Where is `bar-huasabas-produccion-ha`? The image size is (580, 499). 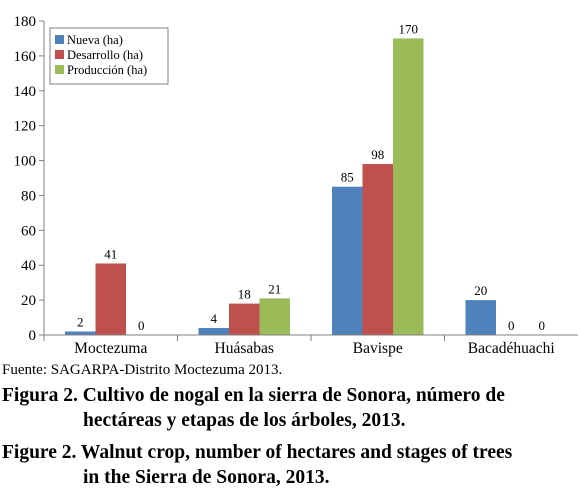
bar-huasabas-produccion-ha is located at coordinates (274, 316).